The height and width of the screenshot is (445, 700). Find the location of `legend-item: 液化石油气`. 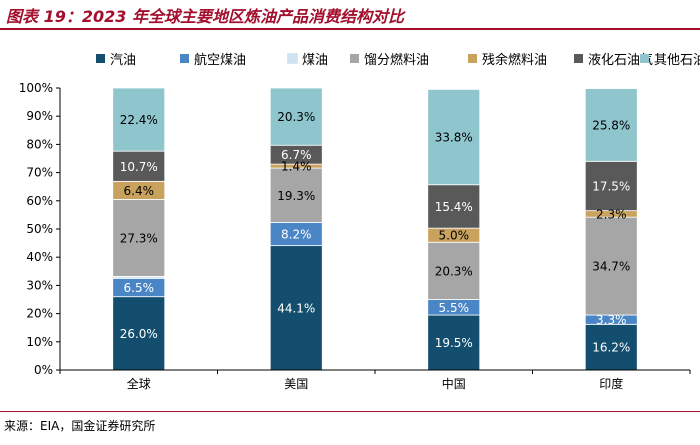

legend-item: 液化石油气 is located at coordinates (613, 58).